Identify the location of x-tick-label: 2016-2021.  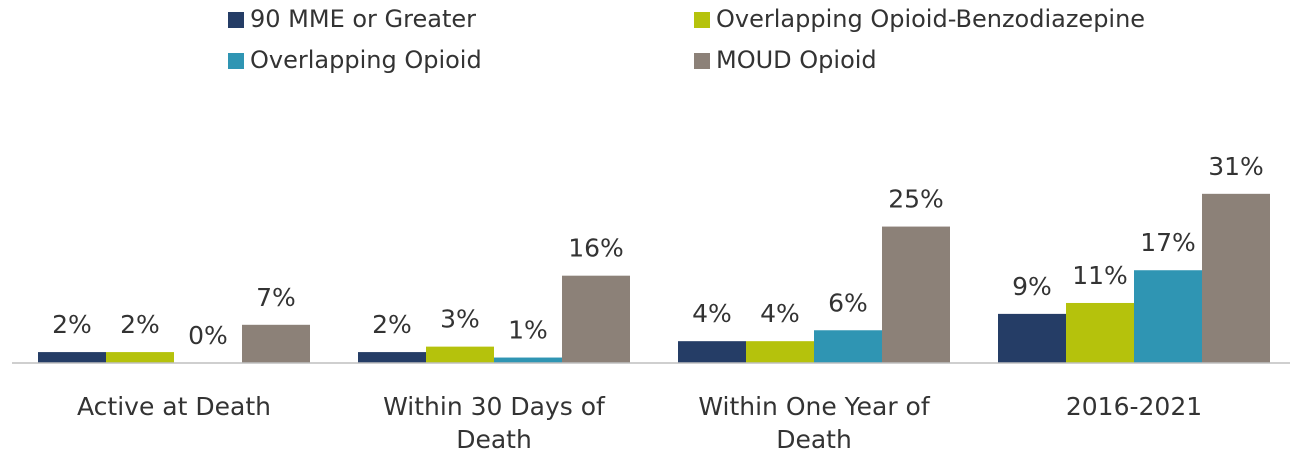
(1134, 406).